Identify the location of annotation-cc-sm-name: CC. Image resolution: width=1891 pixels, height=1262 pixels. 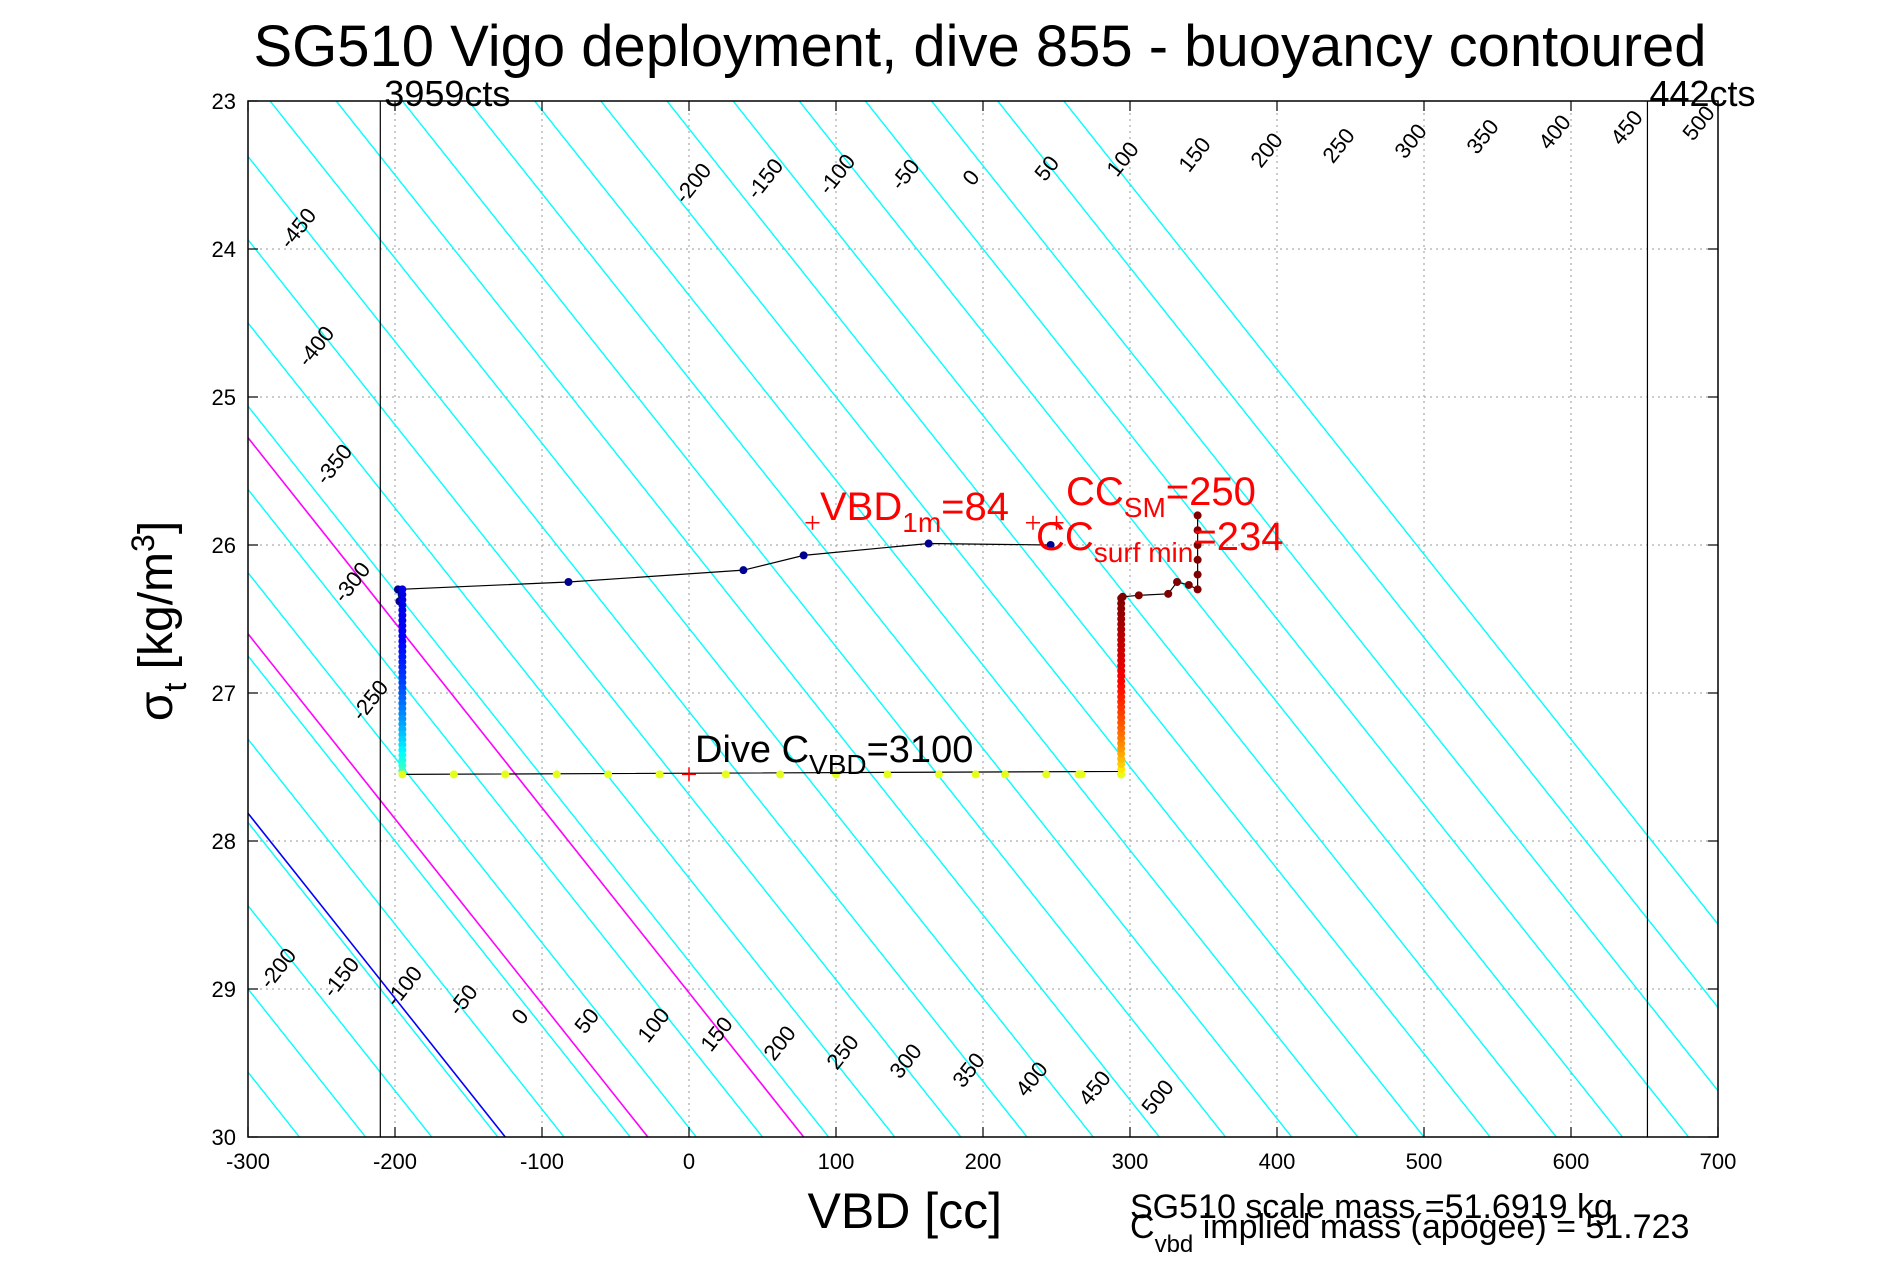
(1095, 492).